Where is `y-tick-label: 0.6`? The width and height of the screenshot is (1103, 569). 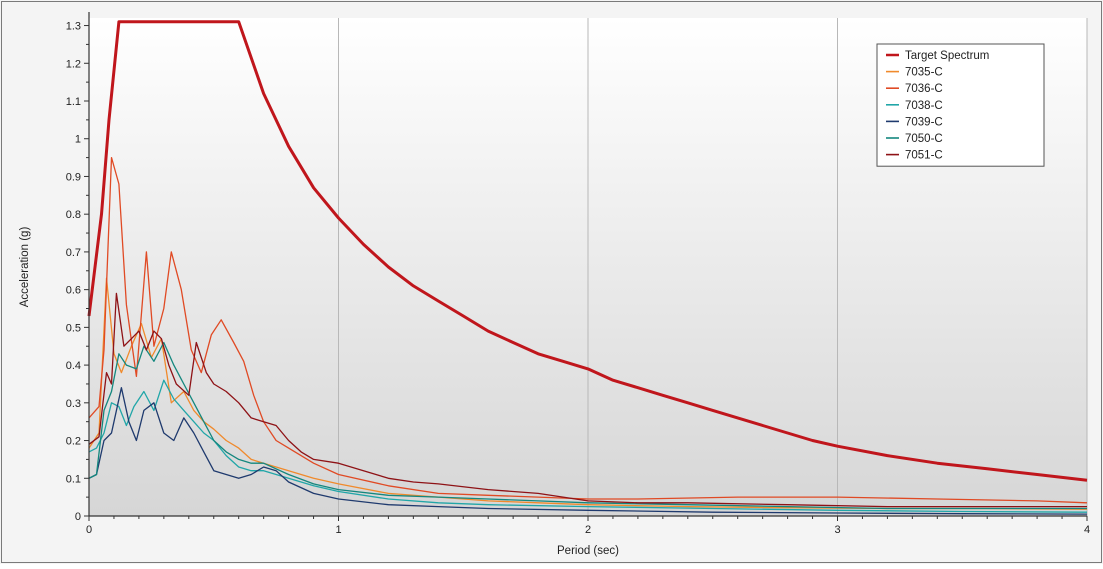 y-tick-label: 0.6 is located at coordinates (73, 291).